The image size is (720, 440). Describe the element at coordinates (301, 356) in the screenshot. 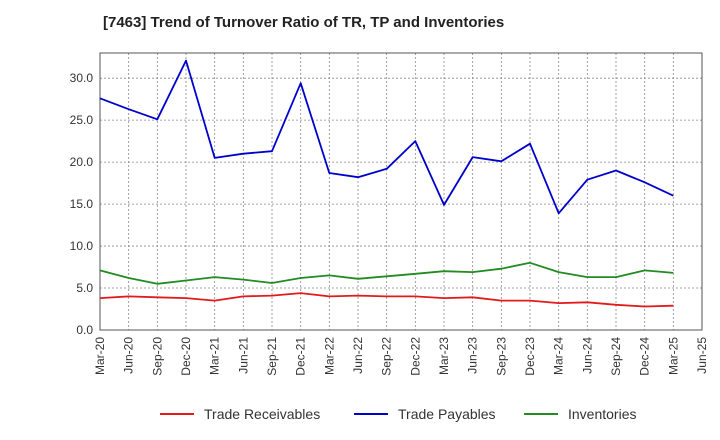

I see `x-tick-label: Dec-21` at that location.